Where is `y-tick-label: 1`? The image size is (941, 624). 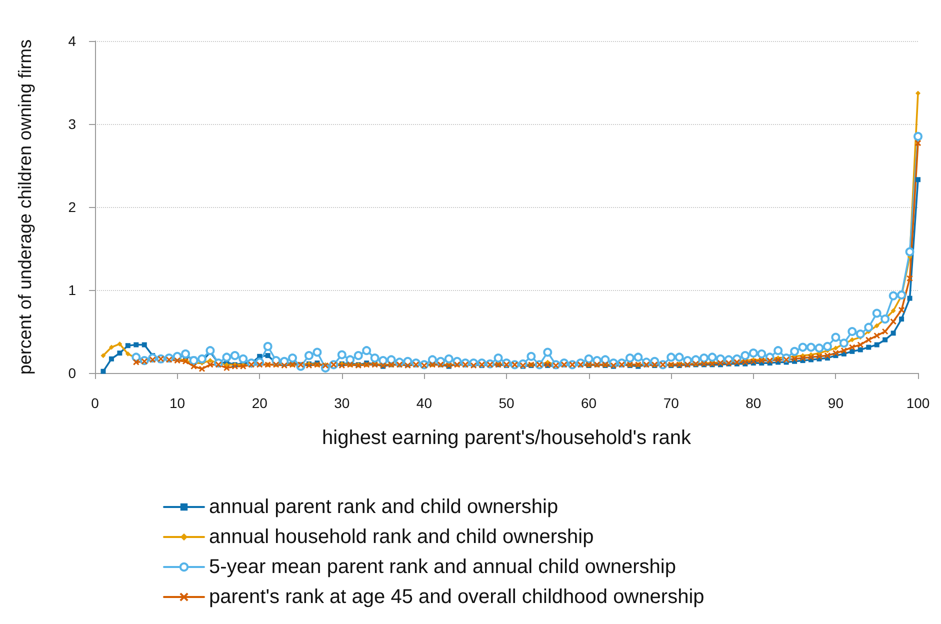
y-tick-label: 1 is located at coordinates (72, 290).